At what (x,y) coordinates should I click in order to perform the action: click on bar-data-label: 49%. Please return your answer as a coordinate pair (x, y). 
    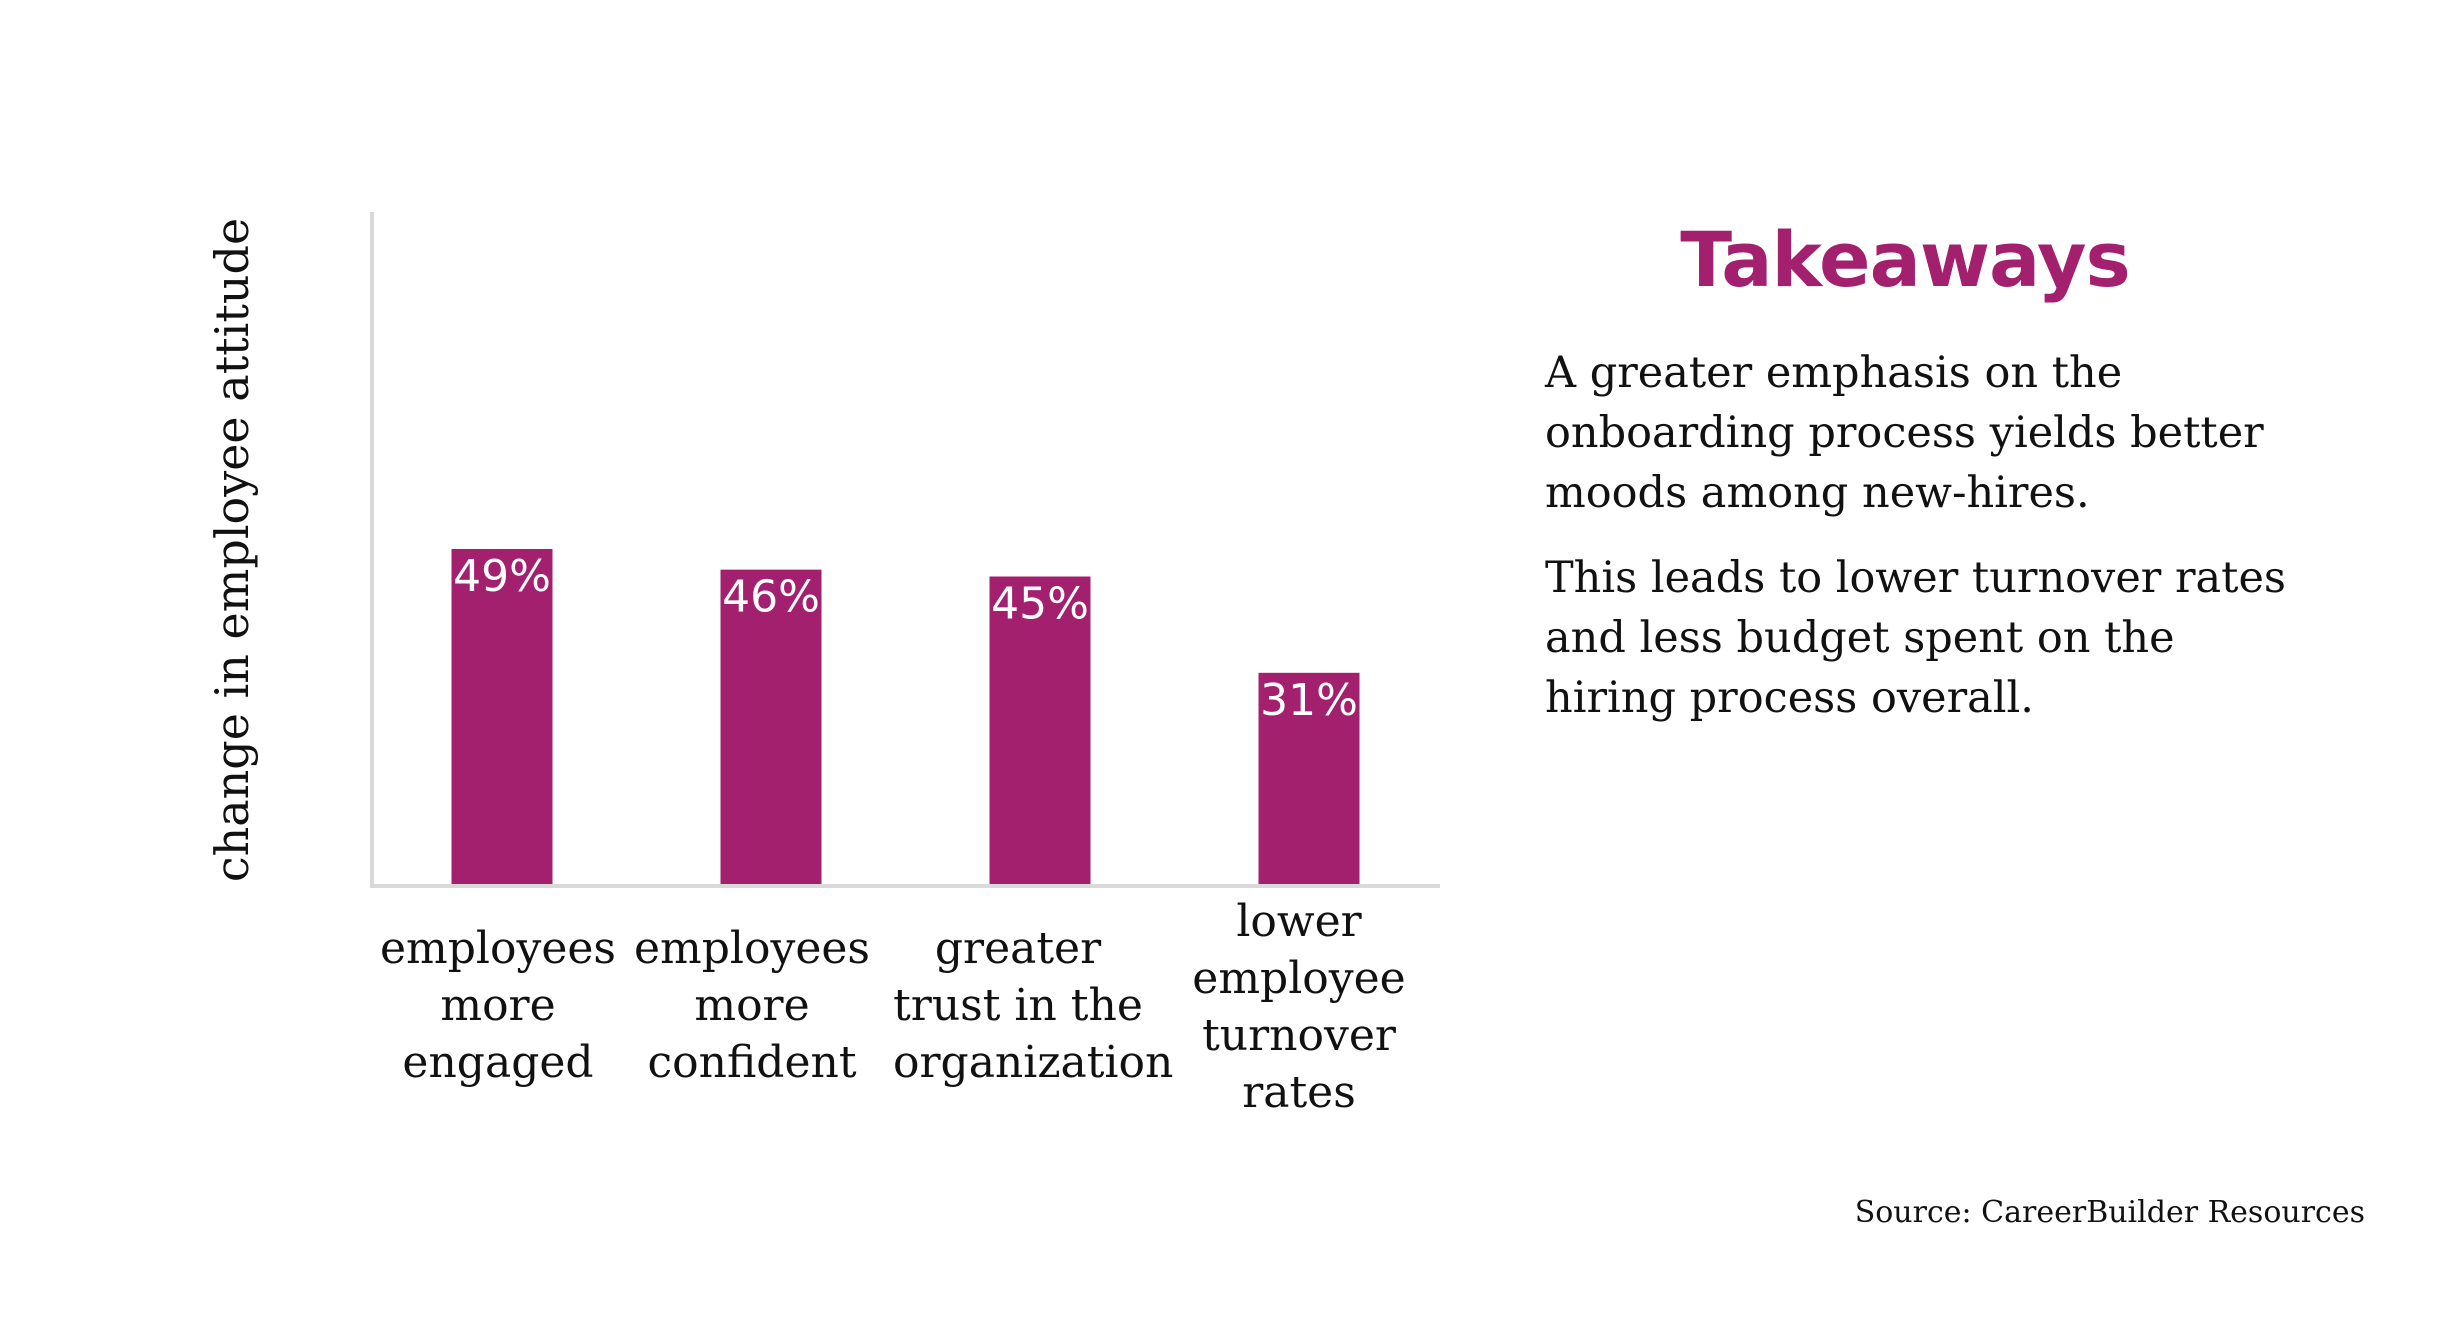
    Looking at the image, I should click on (502, 576).